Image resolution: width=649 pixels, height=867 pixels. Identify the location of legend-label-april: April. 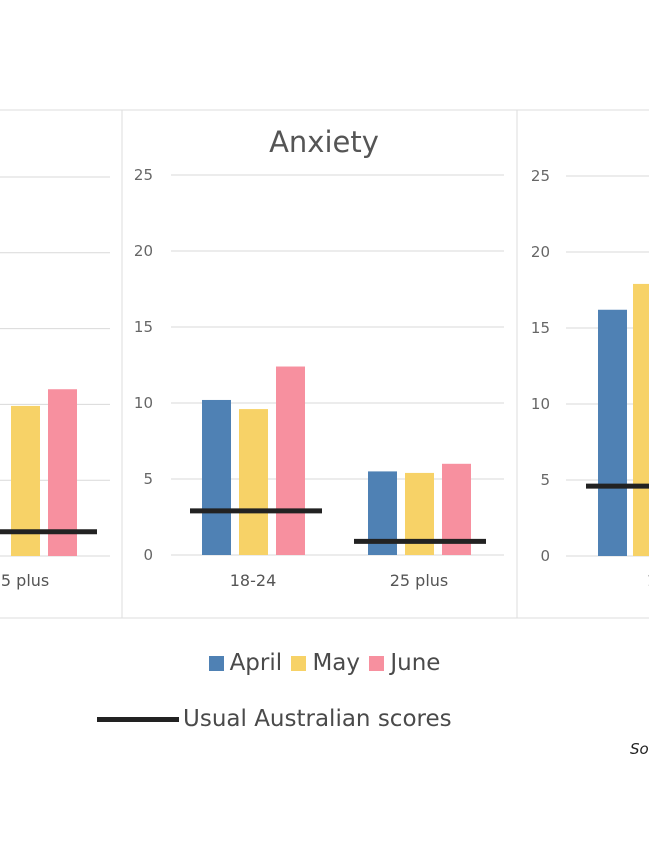
(256, 663).